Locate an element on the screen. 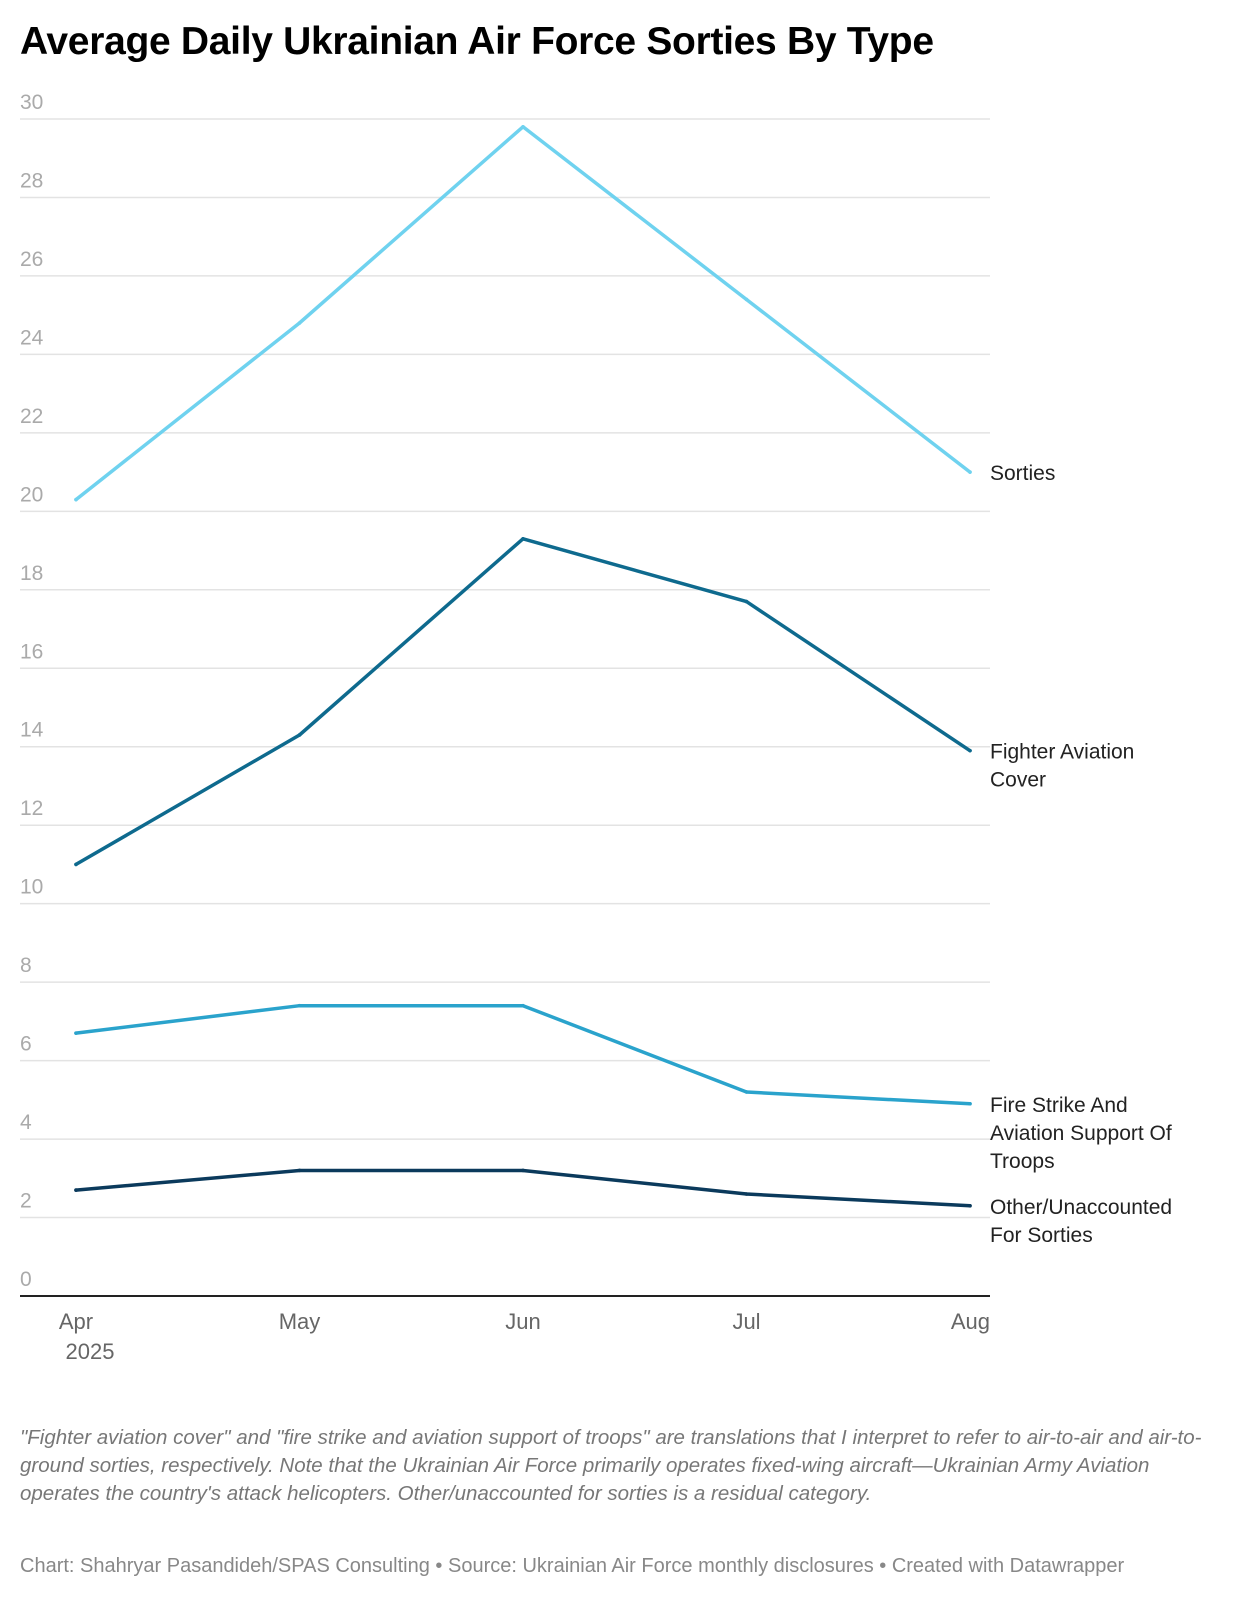  y-tick-label-14: 14 is located at coordinates (32, 730).